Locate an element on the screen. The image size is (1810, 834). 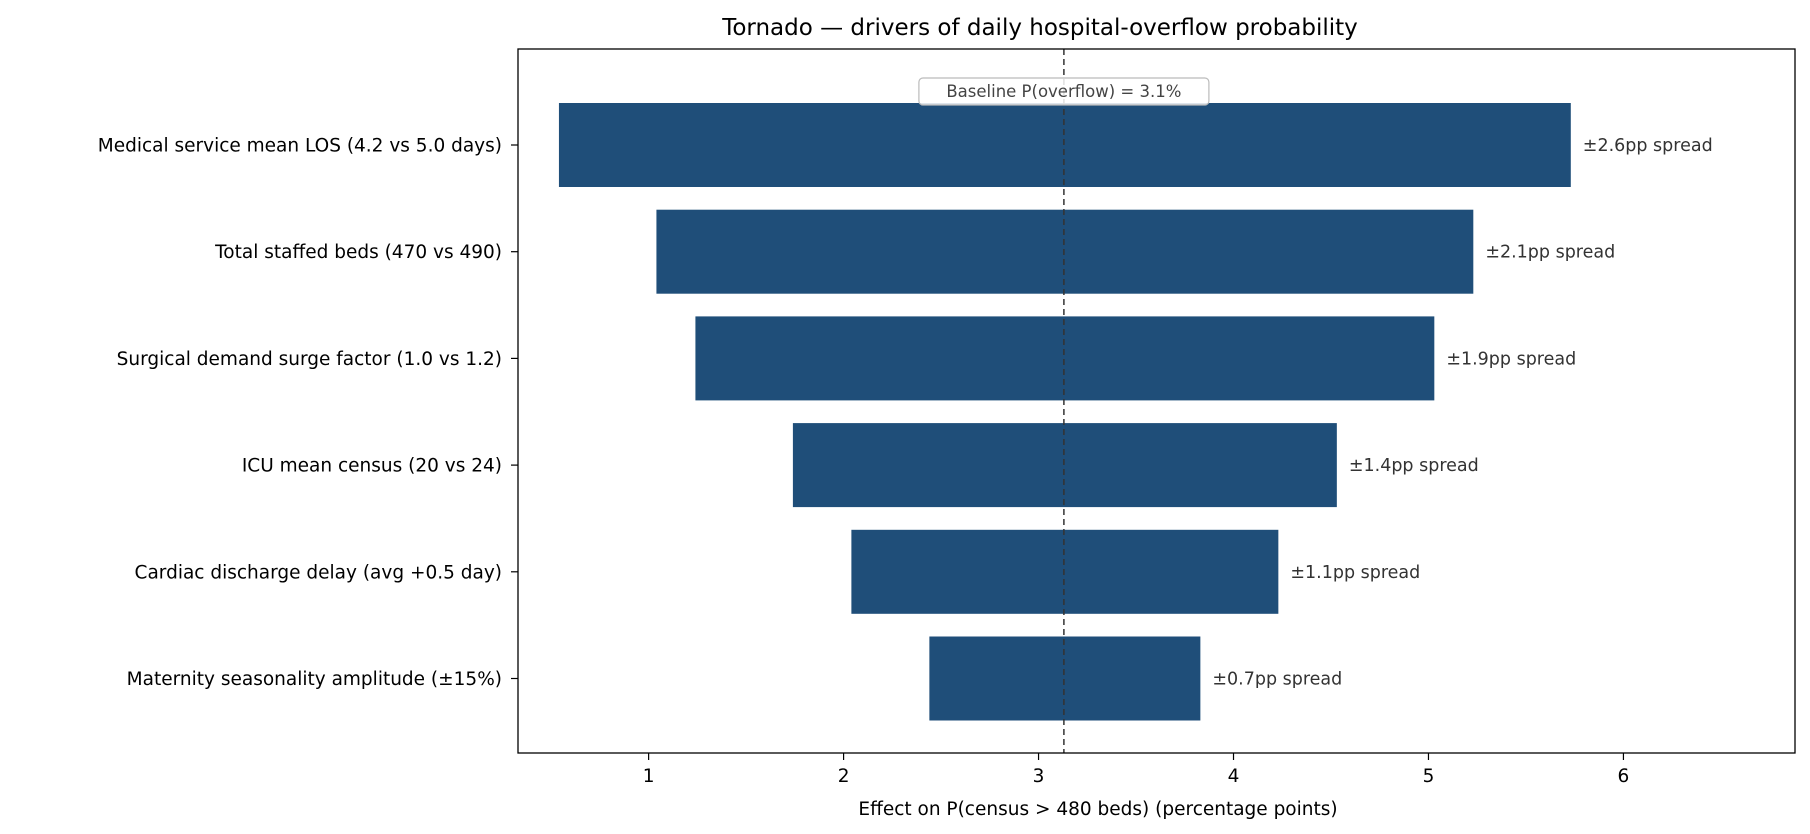
baseline-annotation-box is located at coordinates (1064, 91).